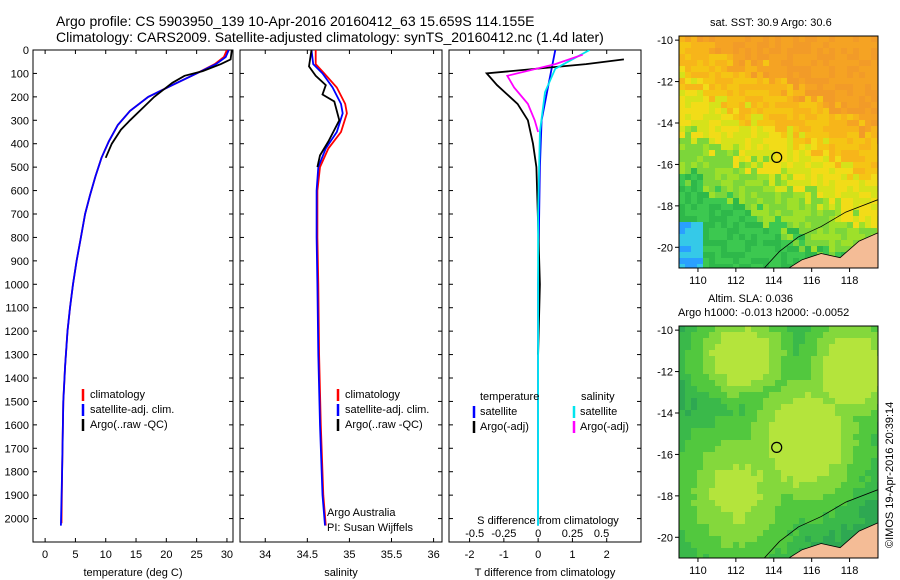 The image size is (900, 580). What do you see at coordinates (197, 555) in the screenshot?
I see `x-tick-label: 25` at bounding box center [197, 555].